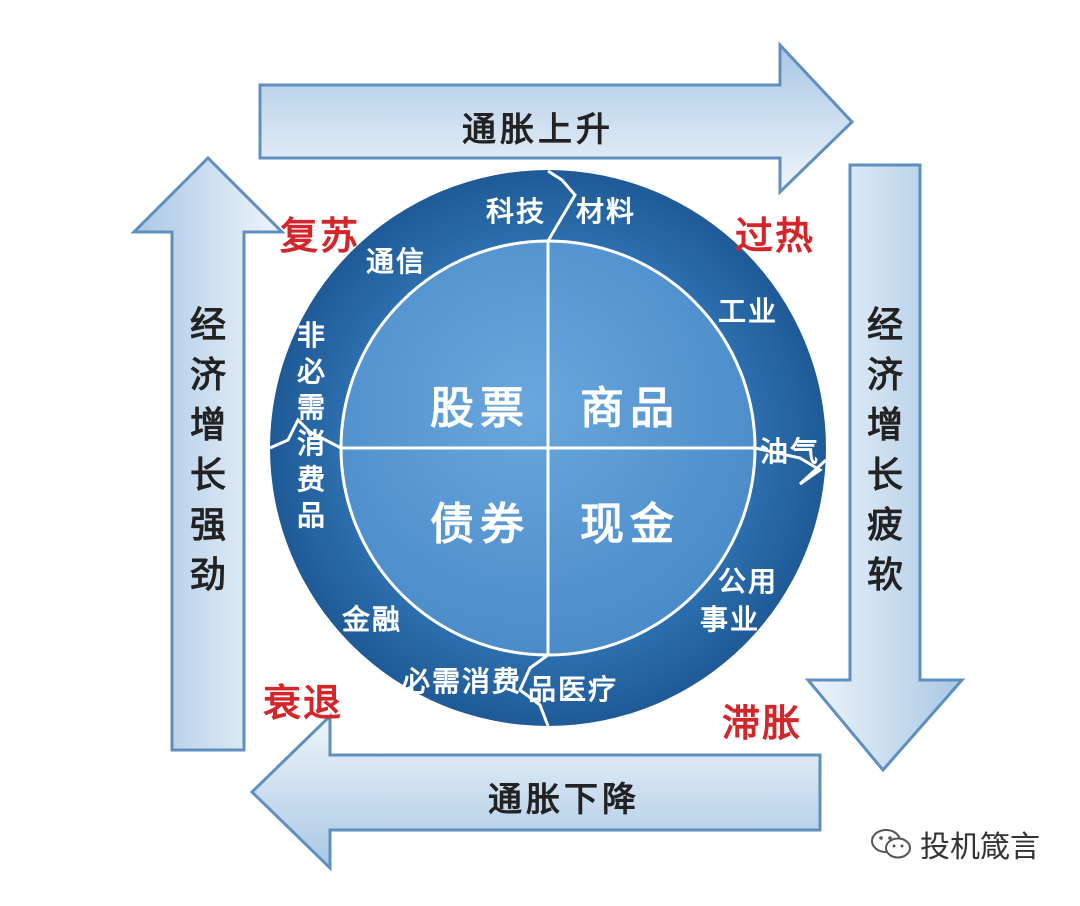  Describe the element at coordinates (462, 681) in the screenshot. I see `sector-staples: 必需消费` at that location.